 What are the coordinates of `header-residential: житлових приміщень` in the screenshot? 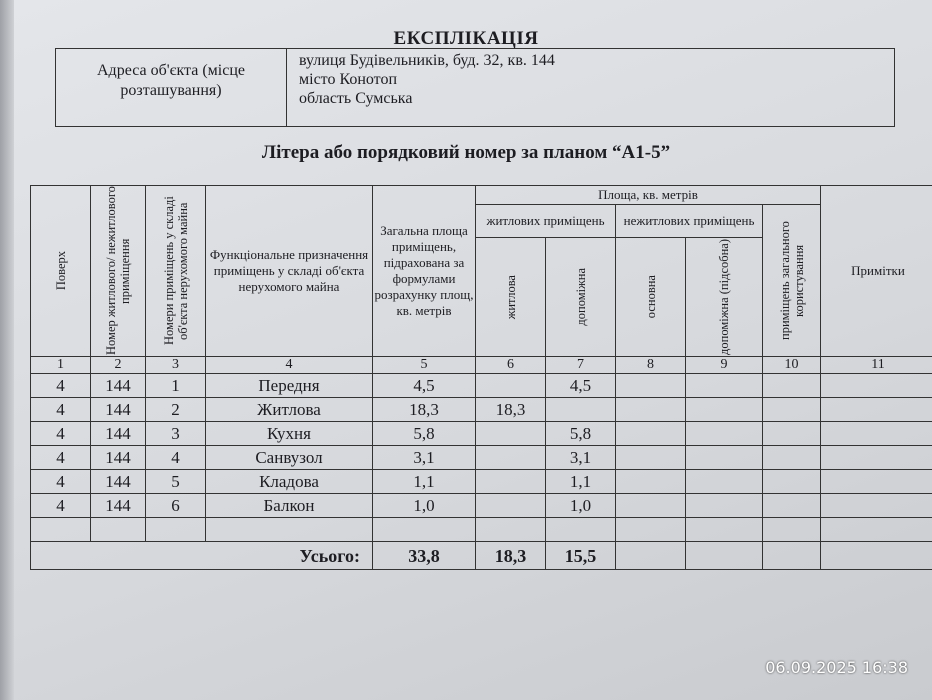 It's located at (545, 221).